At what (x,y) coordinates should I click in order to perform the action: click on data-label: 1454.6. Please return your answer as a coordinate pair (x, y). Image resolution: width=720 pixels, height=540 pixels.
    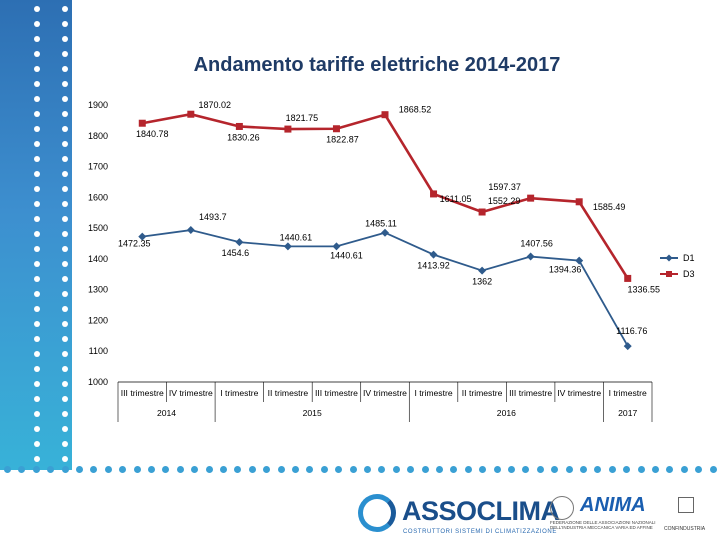
    Looking at the image, I should click on (236, 253).